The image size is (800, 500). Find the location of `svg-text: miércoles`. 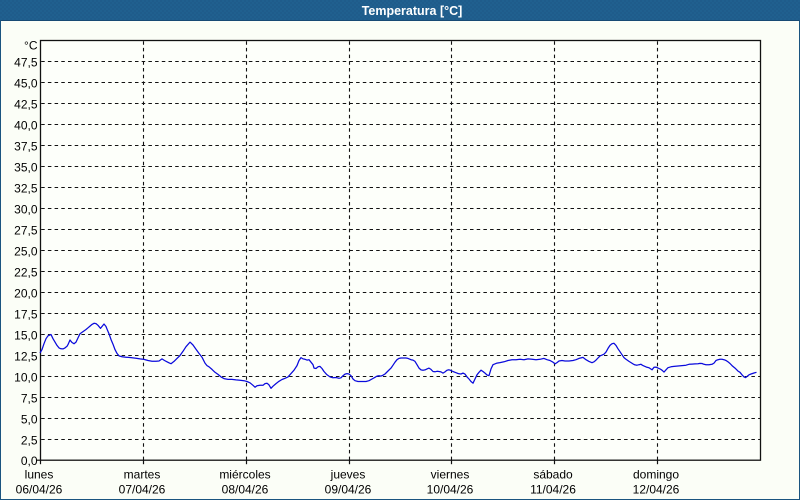

svg-text: miércoles is located at coordinates (244, 475).